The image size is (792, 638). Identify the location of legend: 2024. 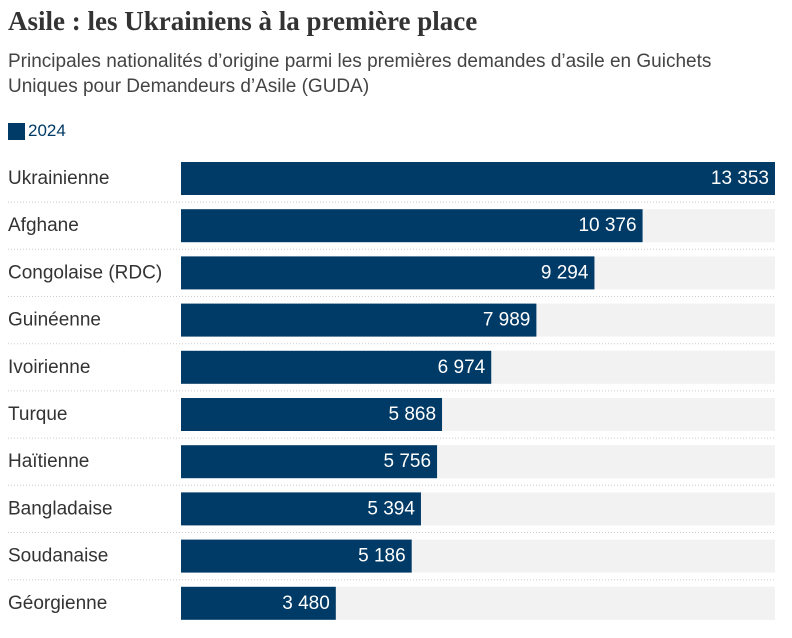
(37, 131).